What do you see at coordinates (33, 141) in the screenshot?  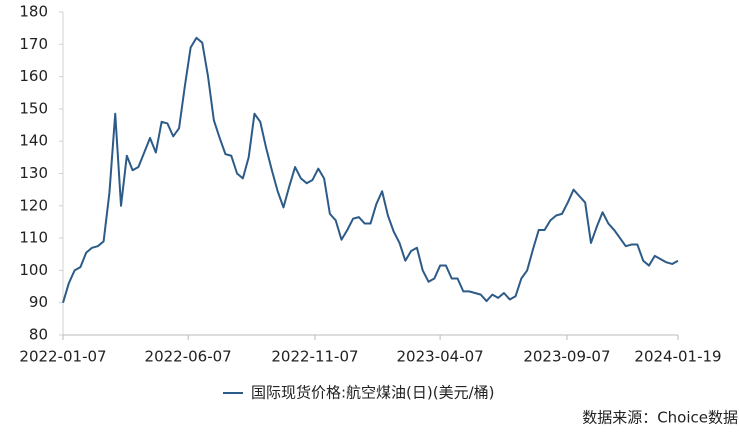 I see `y-tick-label: 140` at bounding box center [33, 141].